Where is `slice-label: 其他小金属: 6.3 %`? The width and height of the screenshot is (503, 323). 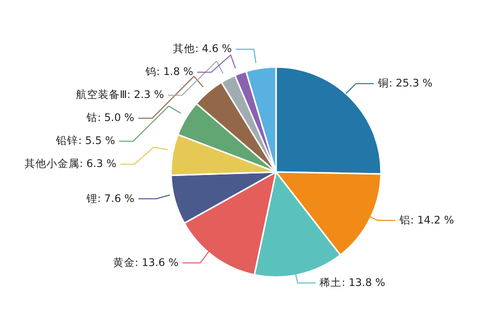 slice-label: 其他小金属: 6.3 % is located at coordinates (70, 163).